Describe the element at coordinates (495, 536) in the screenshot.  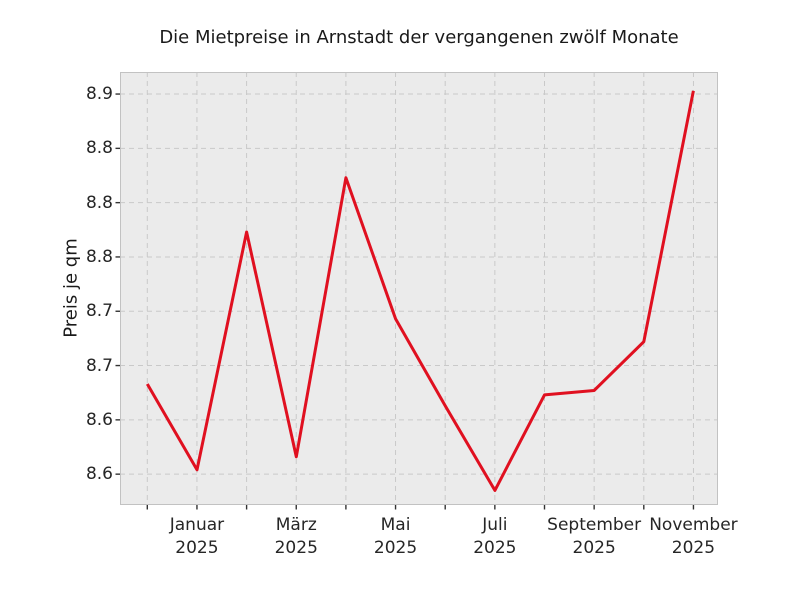
I see `x-tick-label: Juli 2025` at that location.